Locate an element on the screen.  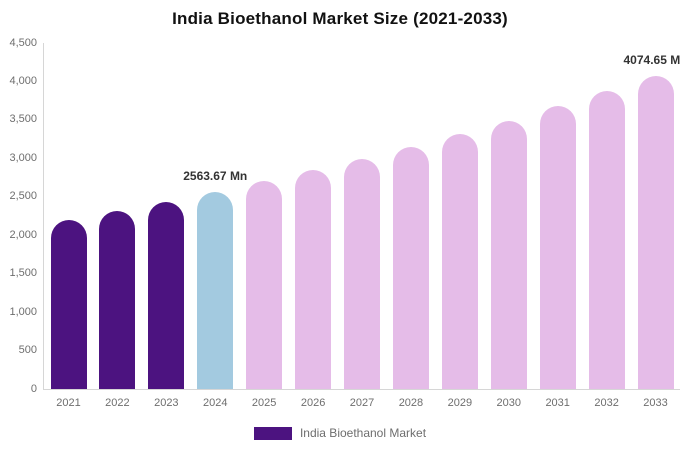
x-tick-2025: 2025 is located at coordinates (264, 403).